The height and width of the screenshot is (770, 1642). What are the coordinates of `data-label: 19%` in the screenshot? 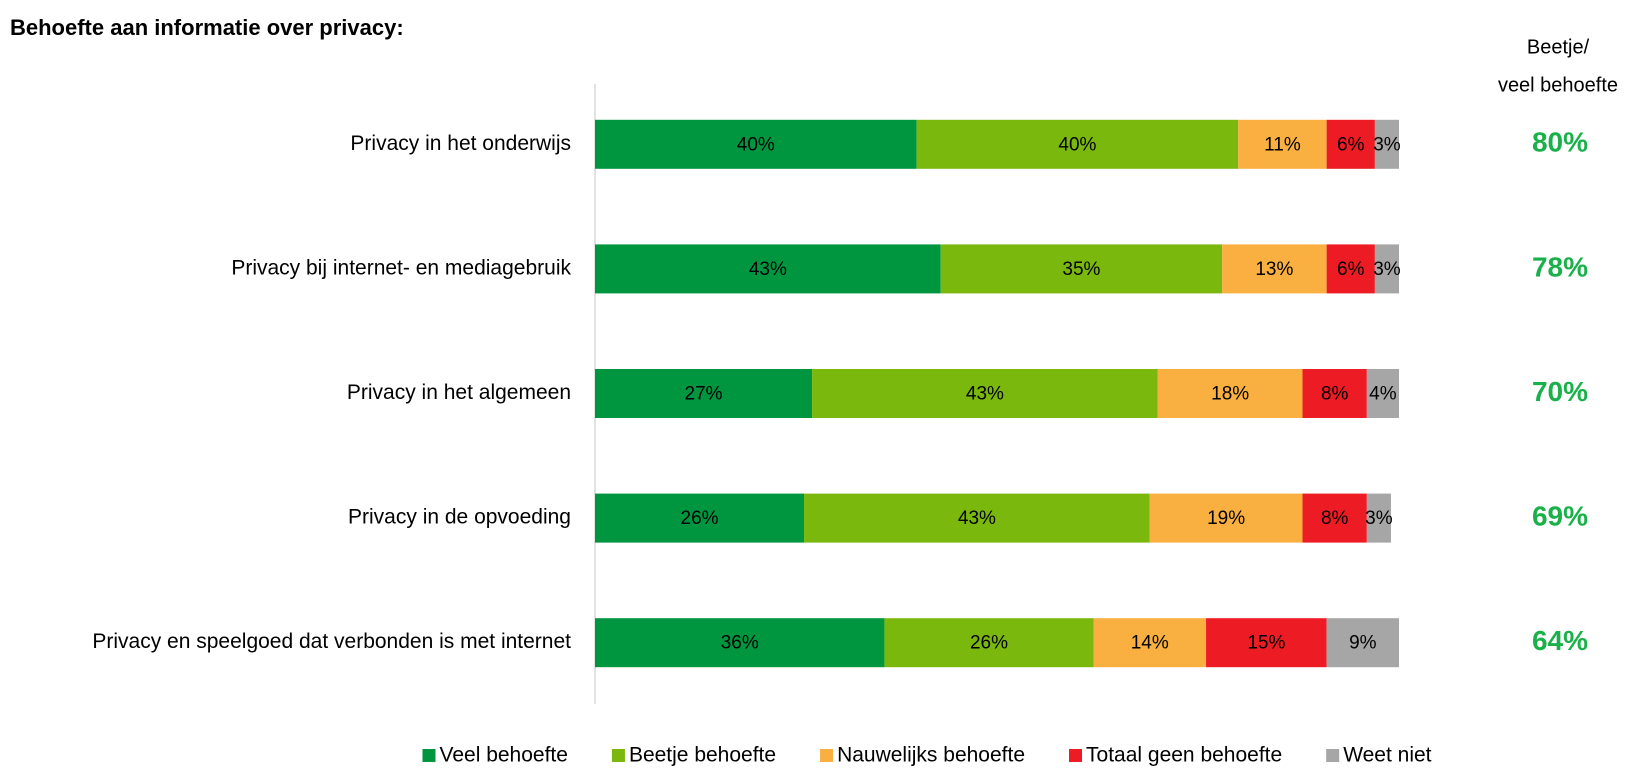 It's located at (1226, 518).